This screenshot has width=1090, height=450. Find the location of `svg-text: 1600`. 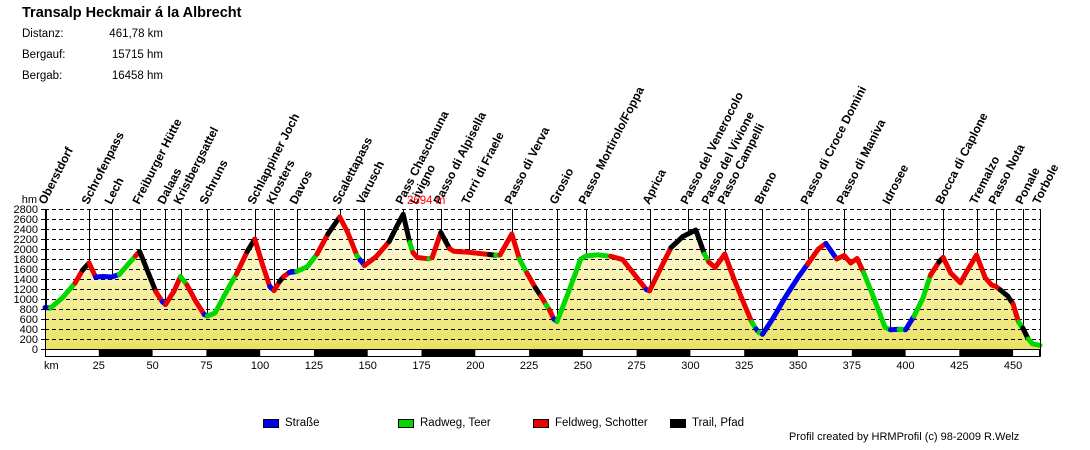

svg-text: 1600 is located at coordinates (26, 270).